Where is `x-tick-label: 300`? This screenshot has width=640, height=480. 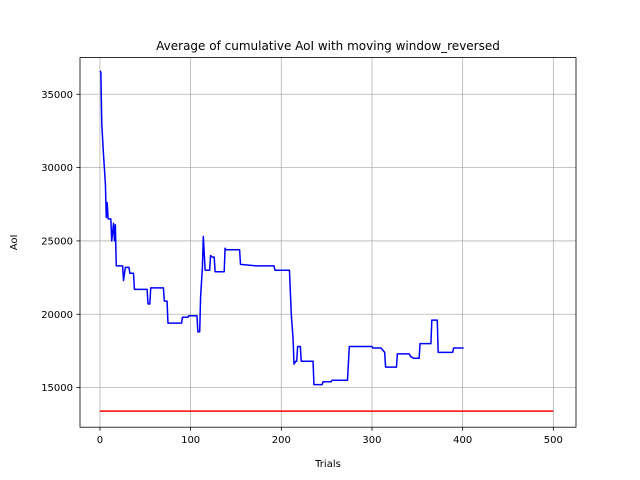
x-tick-label: 300 is located at coordinates (371, 440).